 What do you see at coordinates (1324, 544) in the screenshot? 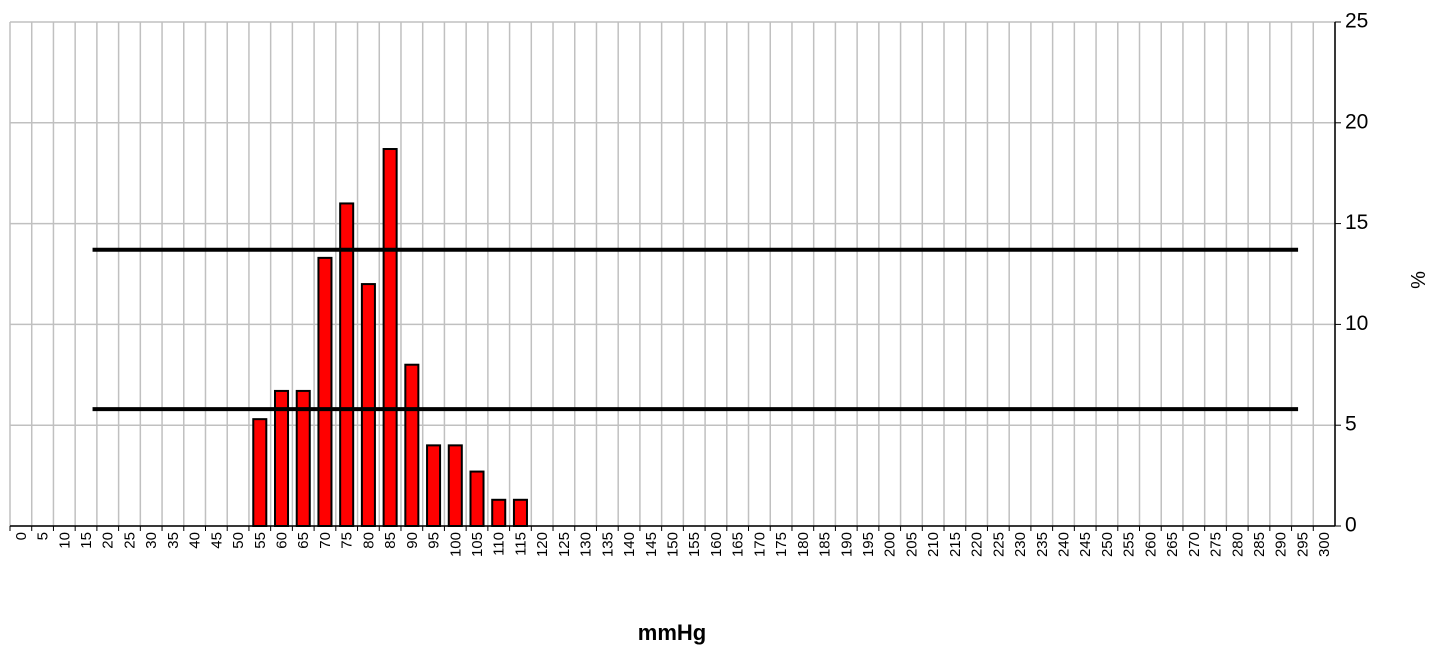
I see `x-tick-label: 300` at bounding box center [1324, 544].